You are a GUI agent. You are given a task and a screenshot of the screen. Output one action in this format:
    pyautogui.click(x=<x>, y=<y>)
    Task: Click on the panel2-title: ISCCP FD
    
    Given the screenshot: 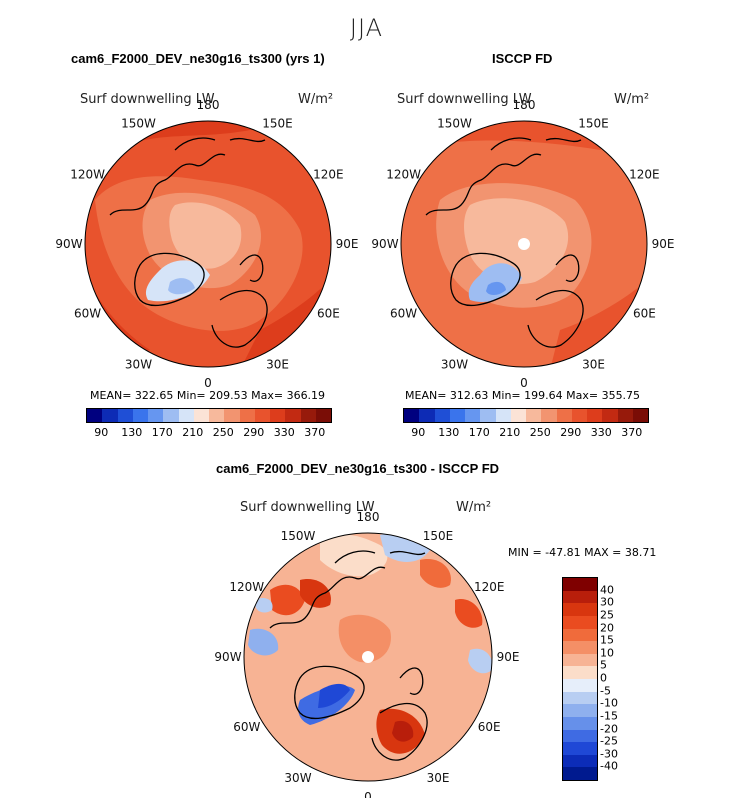 What is the action you would take?
    pyautogui.click(x=522, y=58)
    